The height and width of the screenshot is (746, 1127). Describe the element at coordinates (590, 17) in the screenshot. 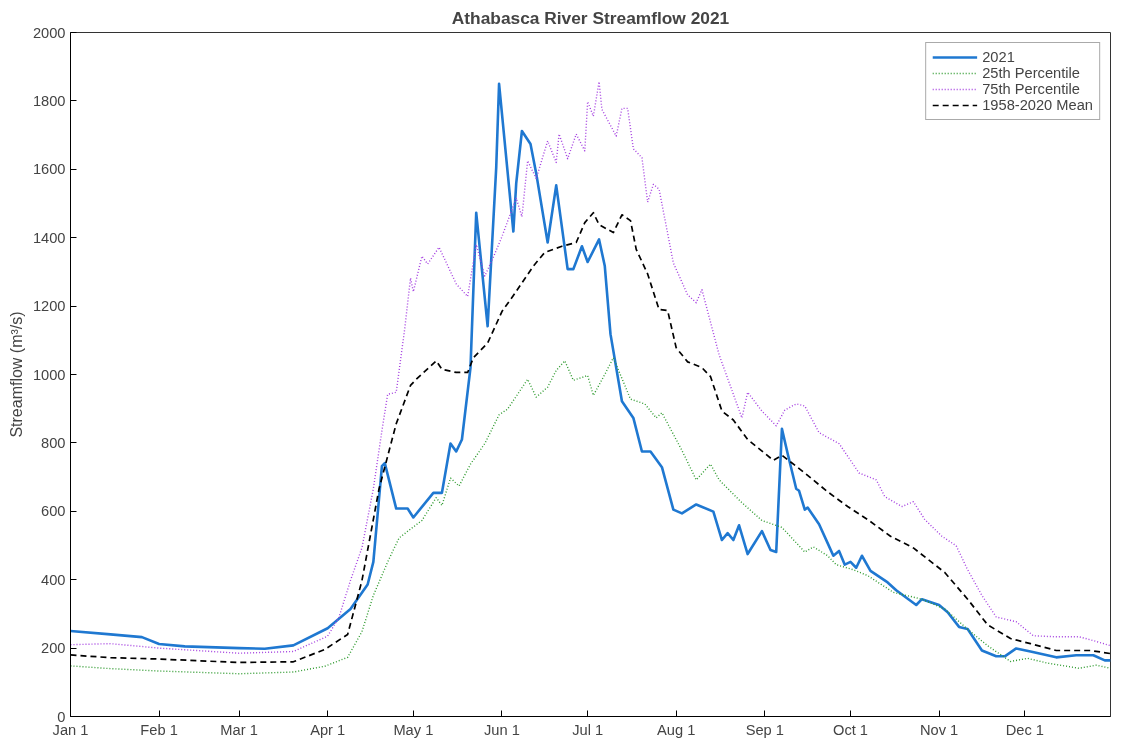

I see `chart-title: Athabasca River Streamflow 2021` at that location.